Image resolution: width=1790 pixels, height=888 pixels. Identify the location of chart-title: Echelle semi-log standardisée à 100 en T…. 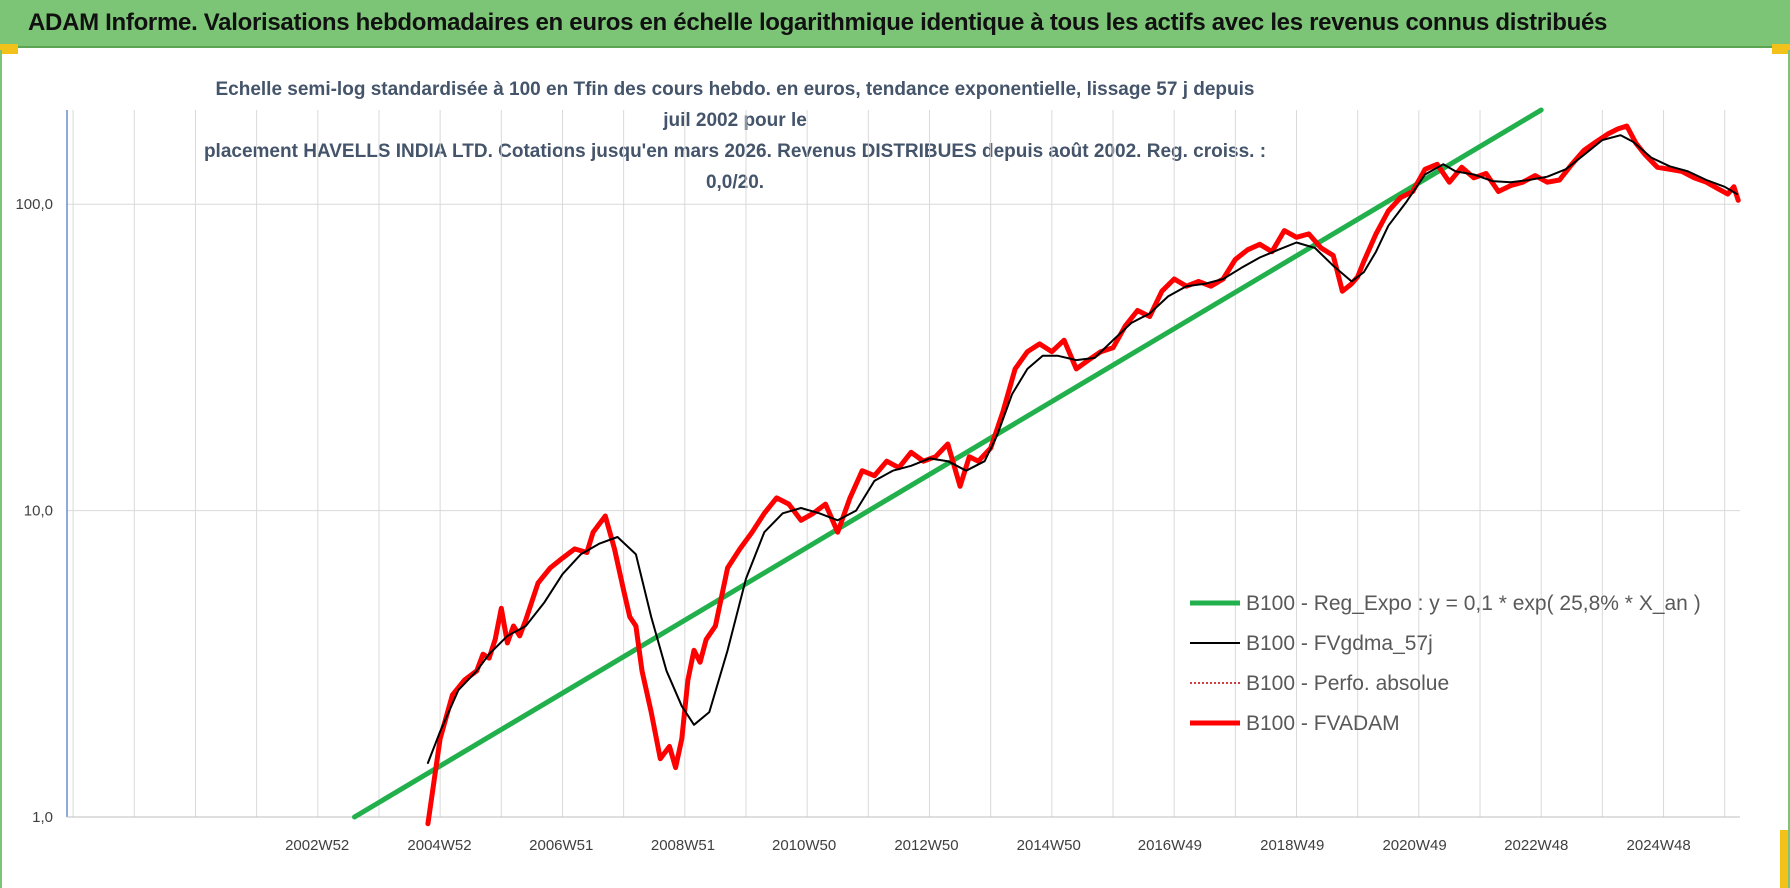
(735, 136).